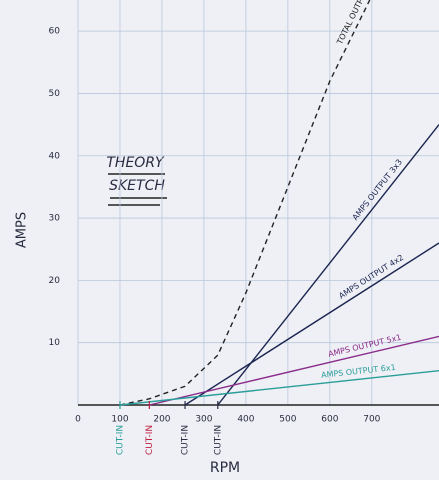  What do you see at coordinates (161, 420) in the screenshot?
I see `x-tick-label: 200` at bounding box center [161, 420].